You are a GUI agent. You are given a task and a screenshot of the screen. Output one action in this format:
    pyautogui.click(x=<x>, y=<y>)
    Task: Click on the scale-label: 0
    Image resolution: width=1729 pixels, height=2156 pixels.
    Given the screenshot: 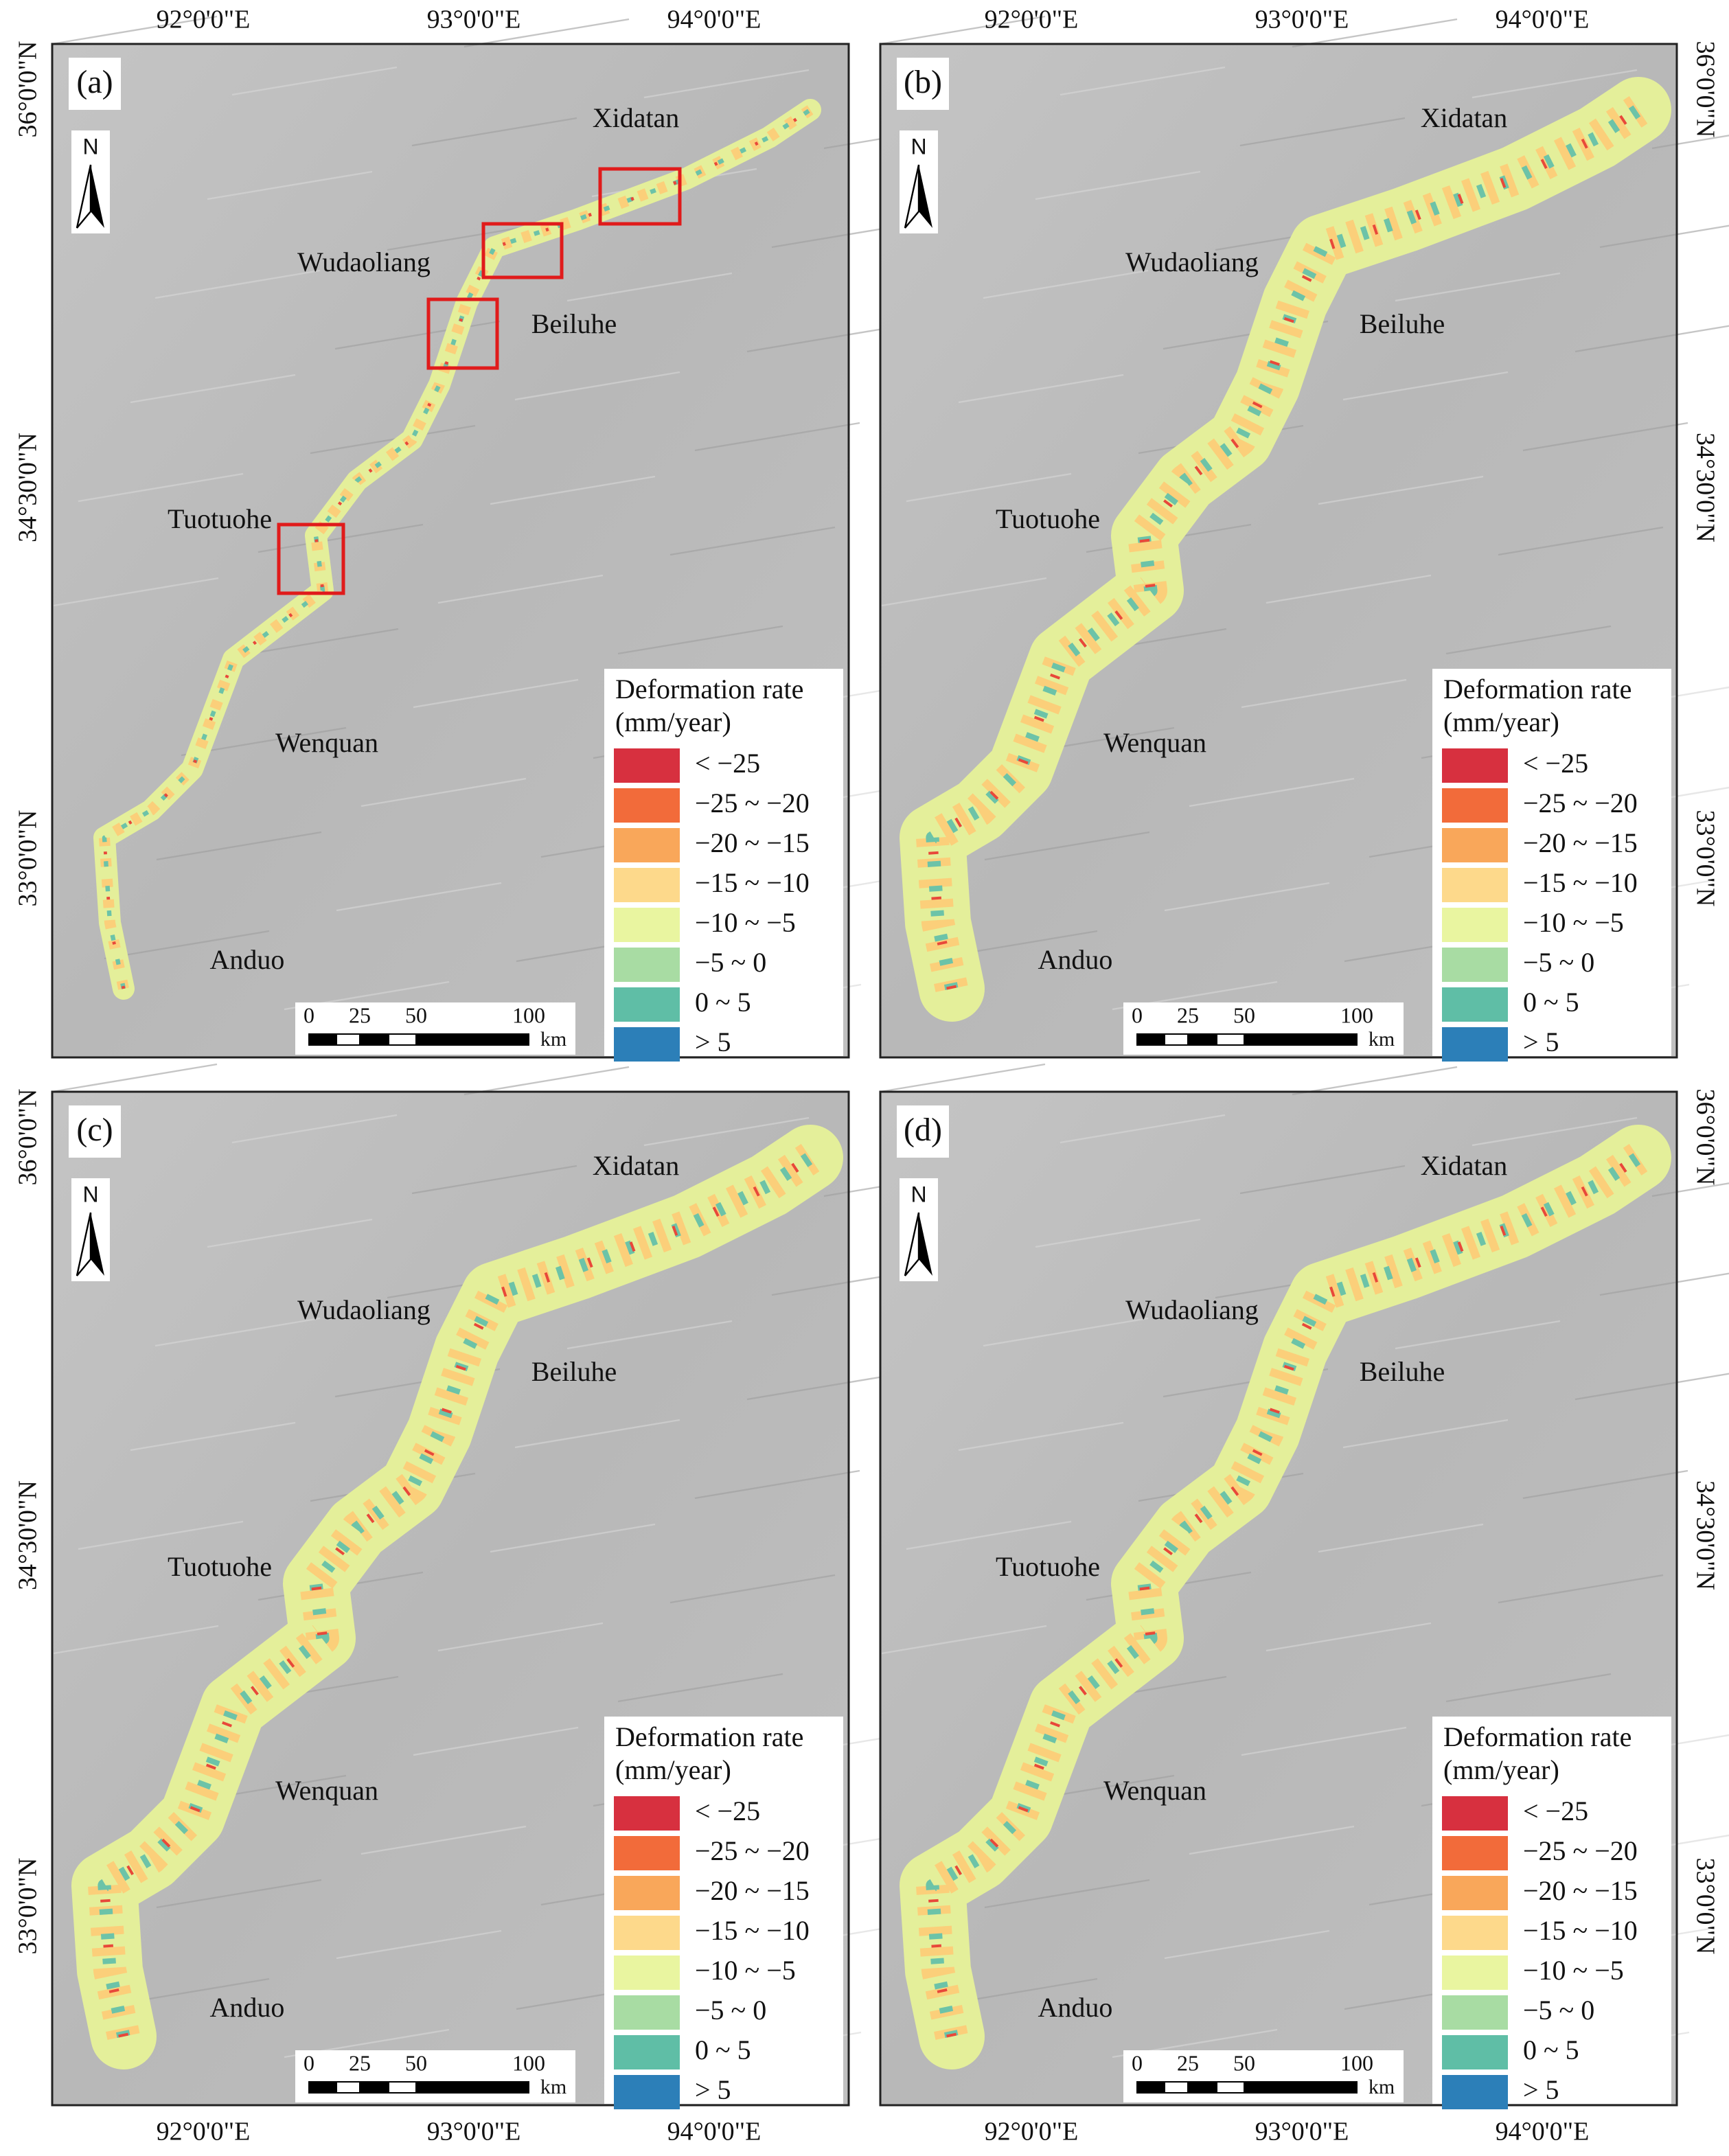 What is the action you would take?
    pyautogui.click(x=1137, y=2062)
    